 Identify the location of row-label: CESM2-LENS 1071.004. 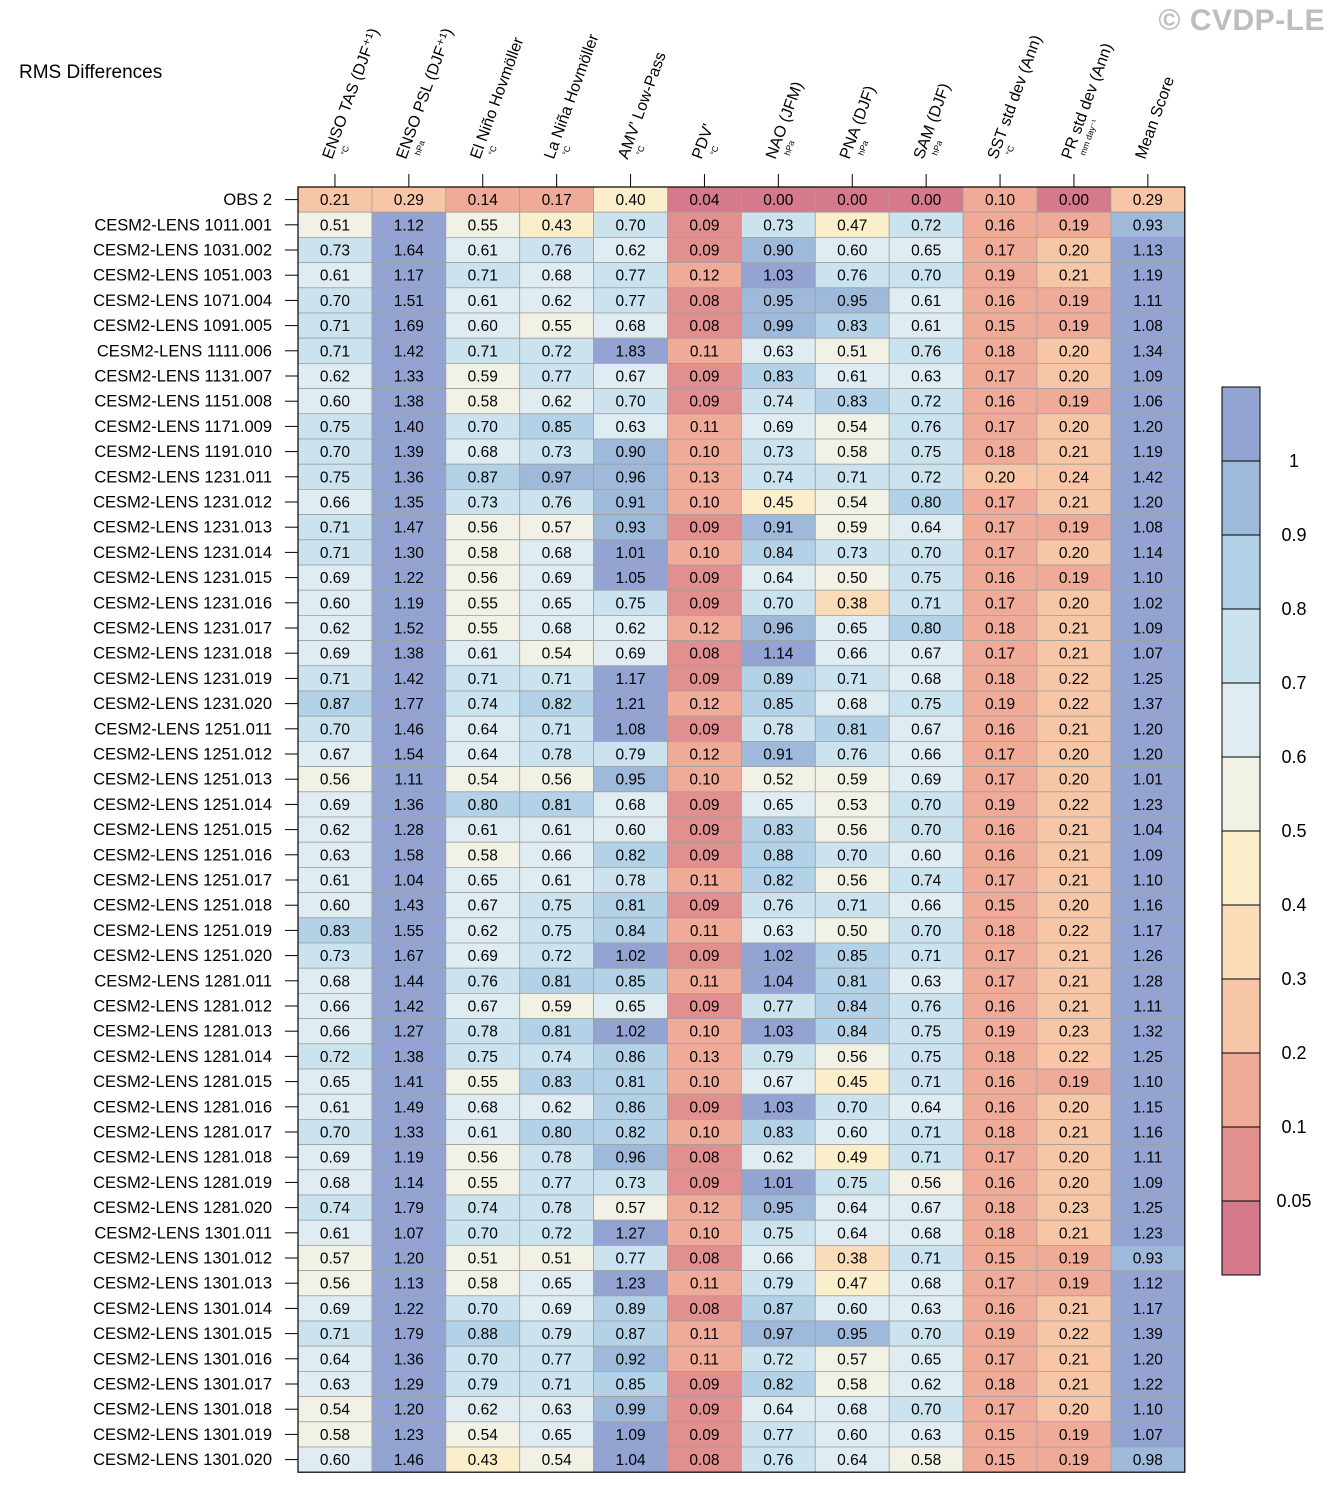
(182, 301).